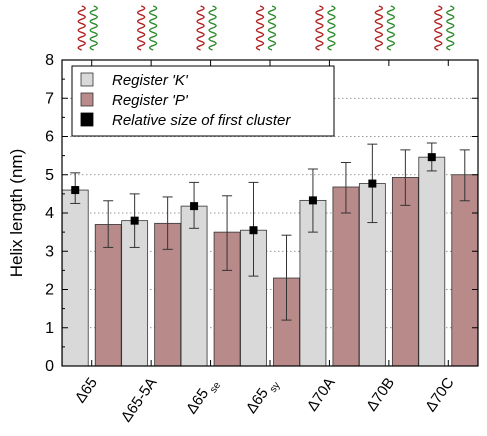 The height and width of the screenshot is (436, 487). I want to click on x-tick-label-main: Δ70B, so click(380, 395).